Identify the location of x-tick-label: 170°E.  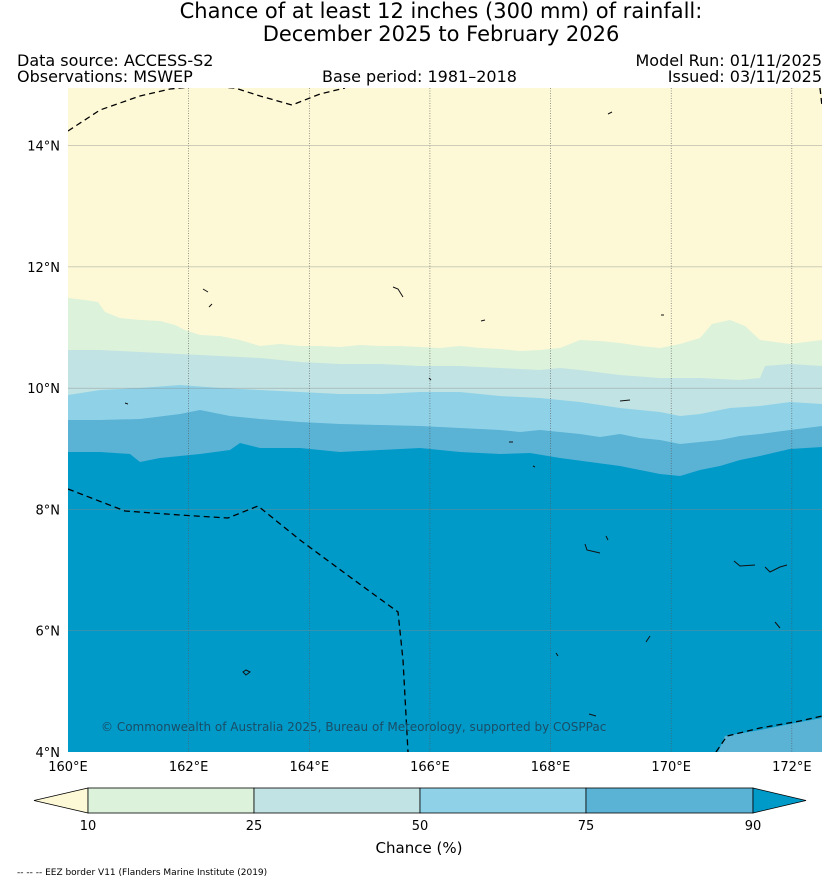
(671, 767).